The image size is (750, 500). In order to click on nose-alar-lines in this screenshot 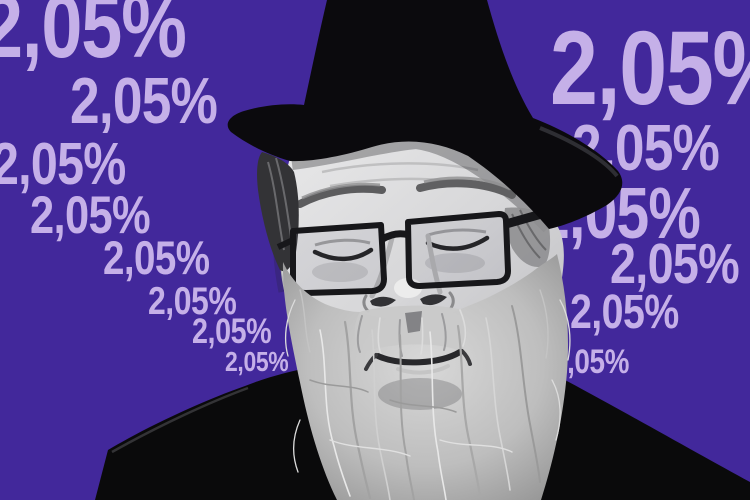, I will do `click(408, 302)`.